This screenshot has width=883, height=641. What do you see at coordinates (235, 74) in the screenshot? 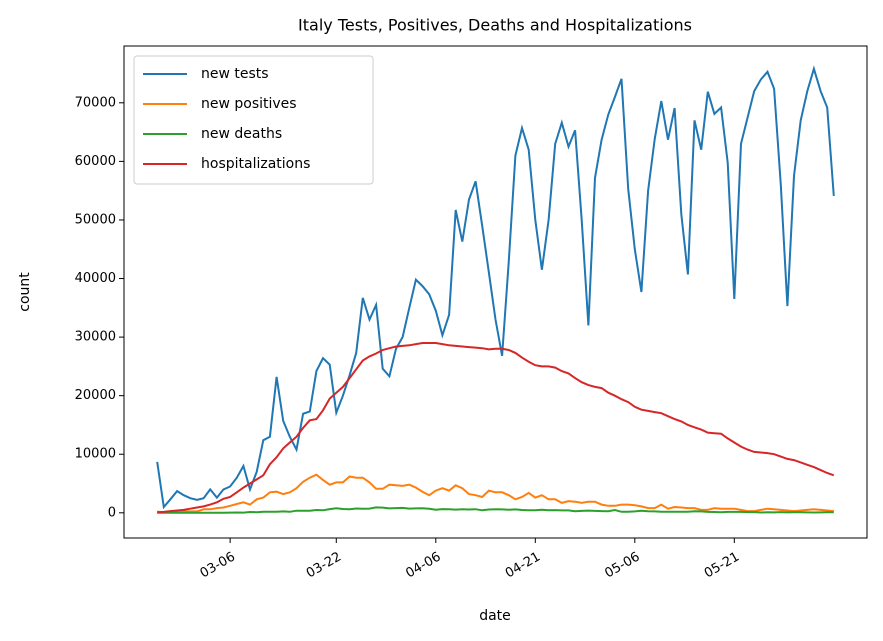
I see `legend-label: new tests` at bounding box center [235, 74].